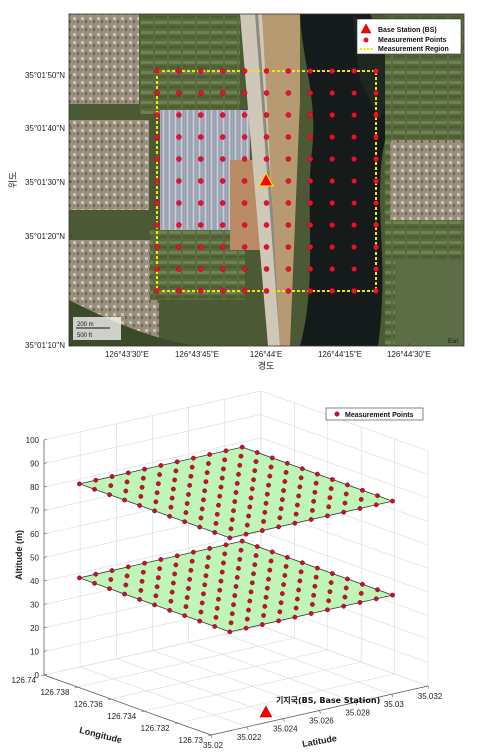 This screenshot has height=756, width=482. What do you see at coordinates (24, 680) in the screenshot?
I see `lon-tick-label: 126.74` at bounding box center [24, 680].